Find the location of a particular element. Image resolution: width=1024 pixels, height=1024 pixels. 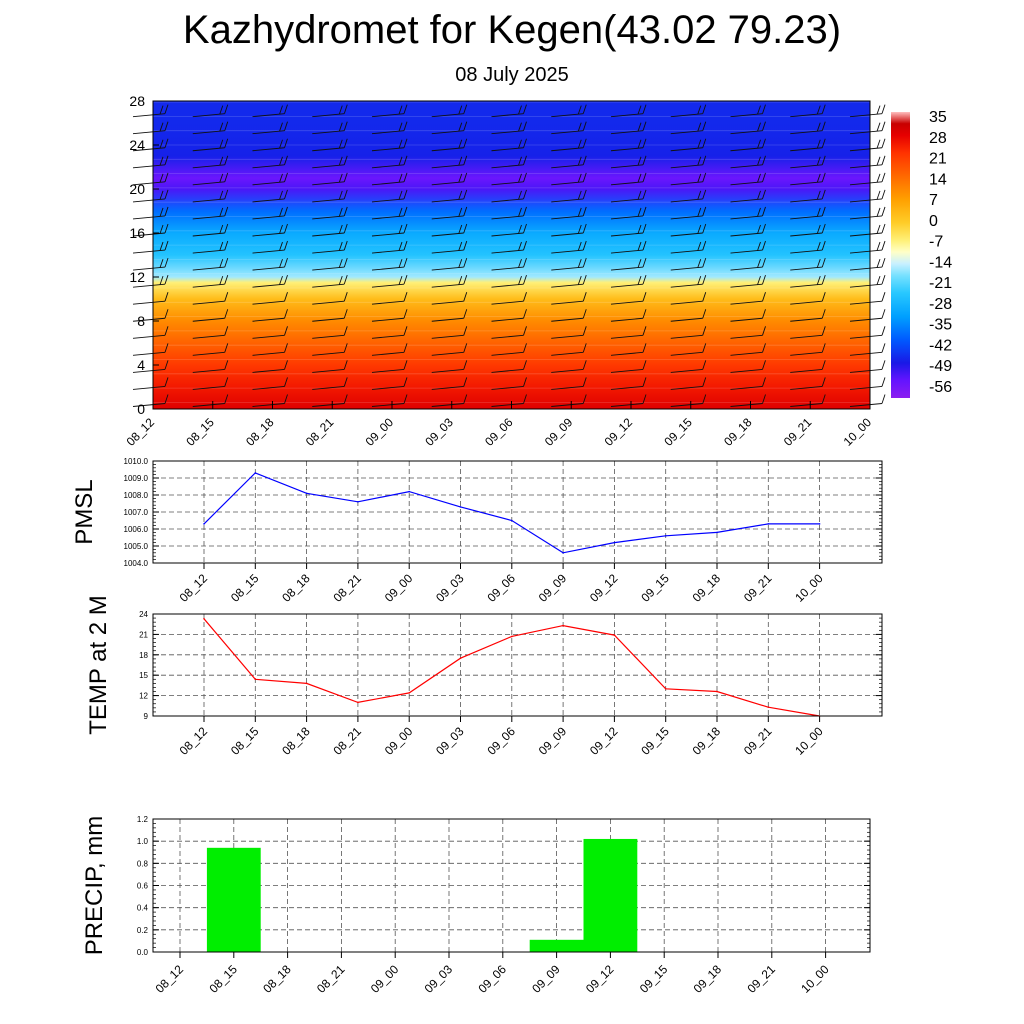

precip-y-tick-label: 0.4 is located at coordinates (143, 908).